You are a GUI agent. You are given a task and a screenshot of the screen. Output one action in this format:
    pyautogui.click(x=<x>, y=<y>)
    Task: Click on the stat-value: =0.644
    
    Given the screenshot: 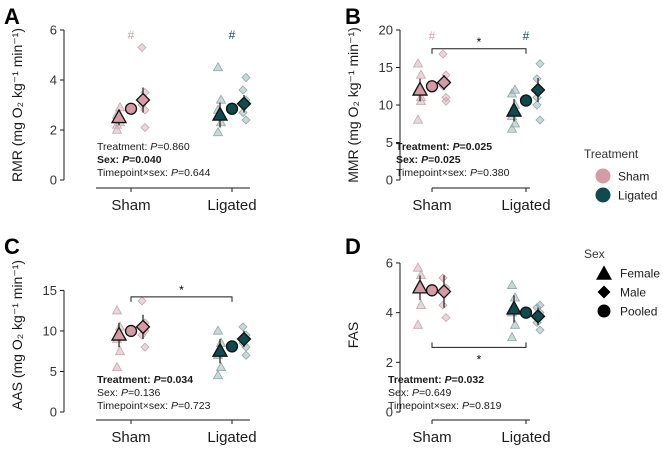 What is the action you would take?
    pyautogui.click(x=194, y=173)
    